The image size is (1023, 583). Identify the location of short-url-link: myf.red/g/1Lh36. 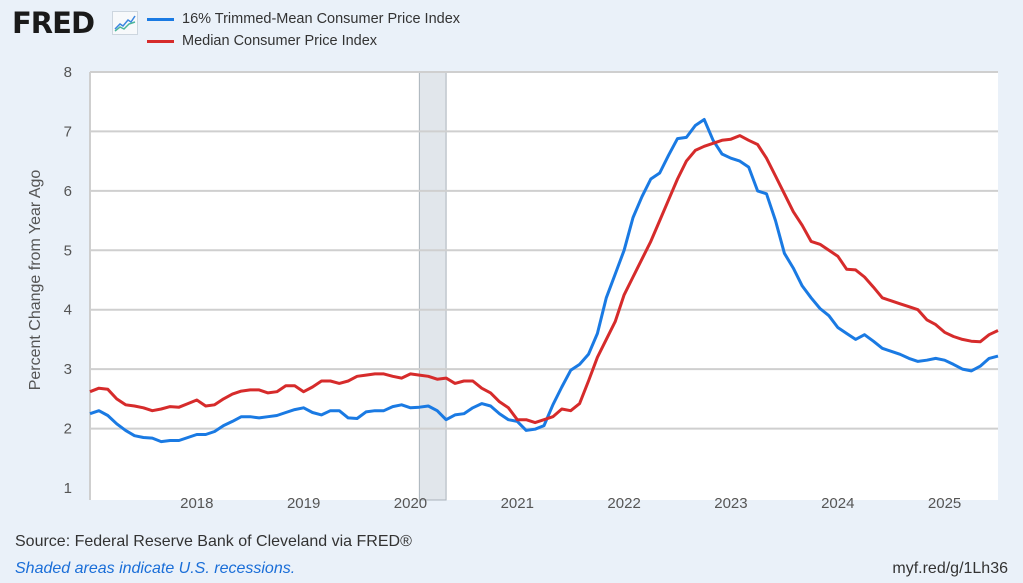
(950, 568).